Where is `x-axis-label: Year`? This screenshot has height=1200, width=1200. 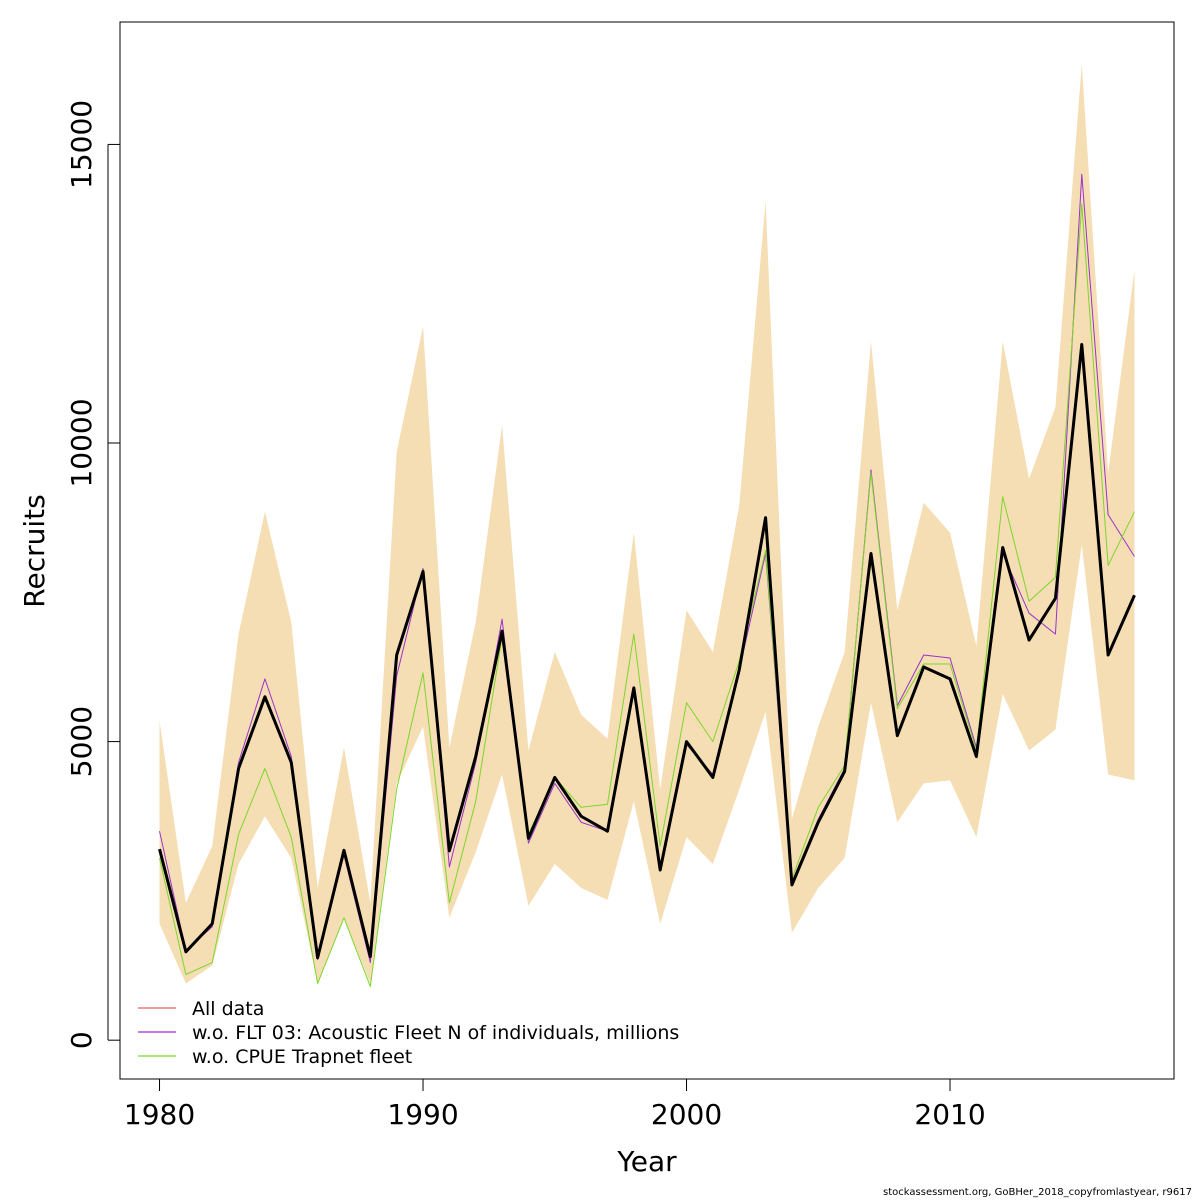 x-axis-label: Year is located at coordinates (646, 1161).